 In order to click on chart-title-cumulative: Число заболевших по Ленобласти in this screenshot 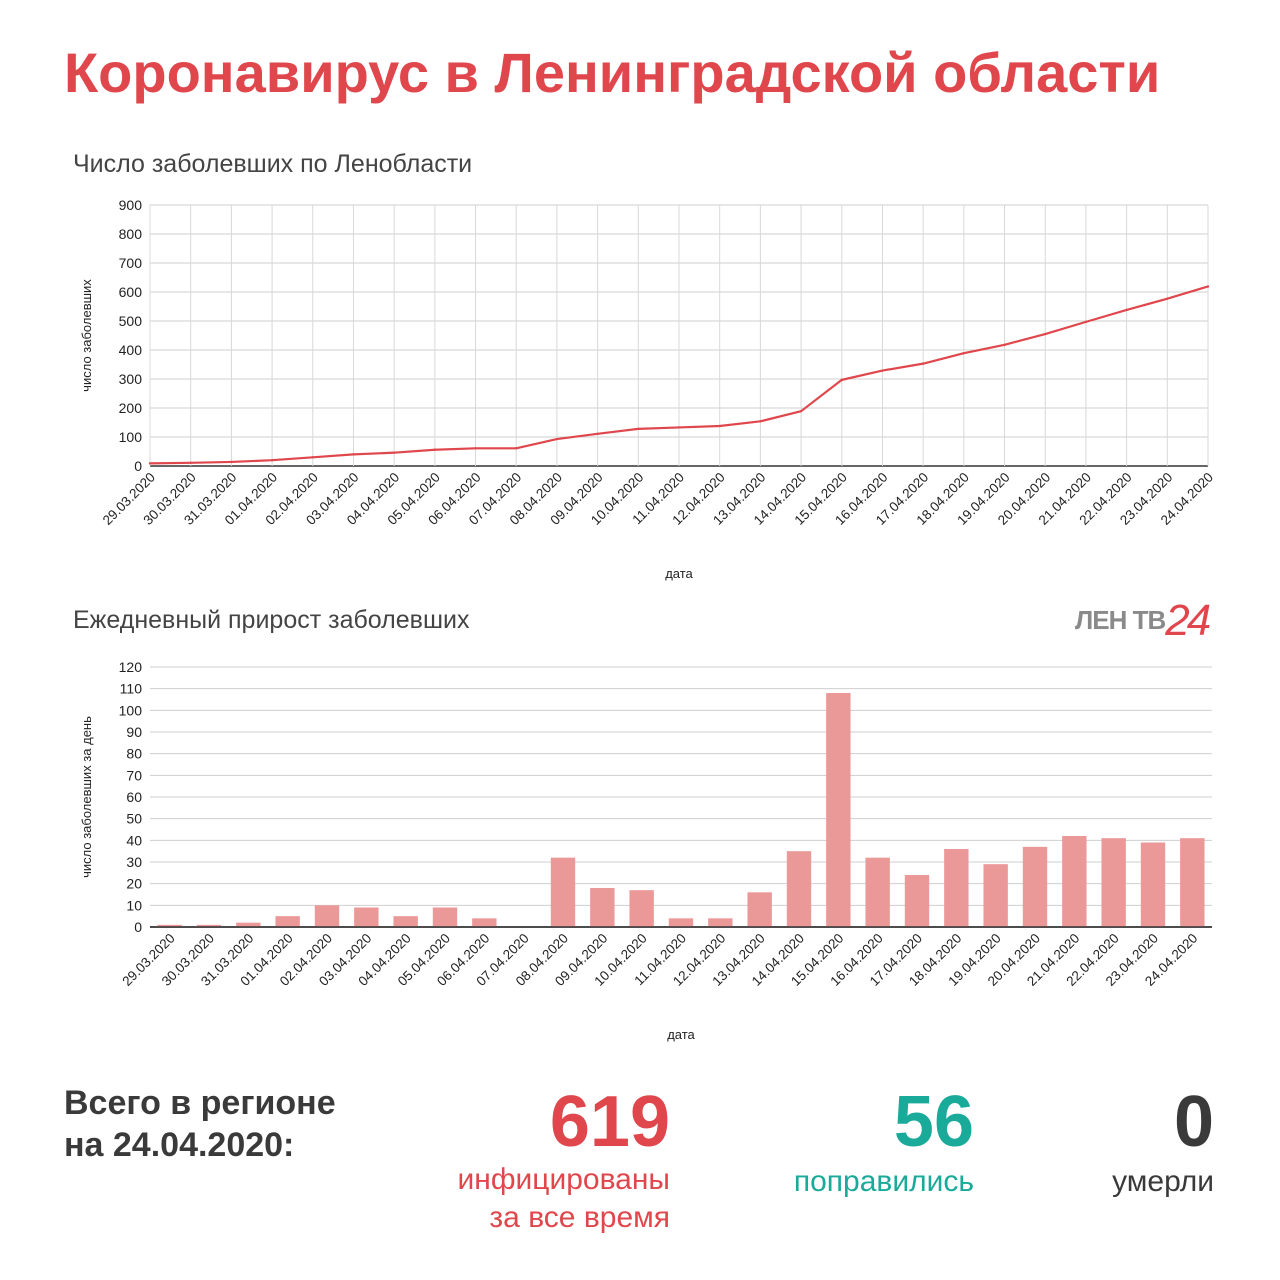, I will do `click(273, 164)`.